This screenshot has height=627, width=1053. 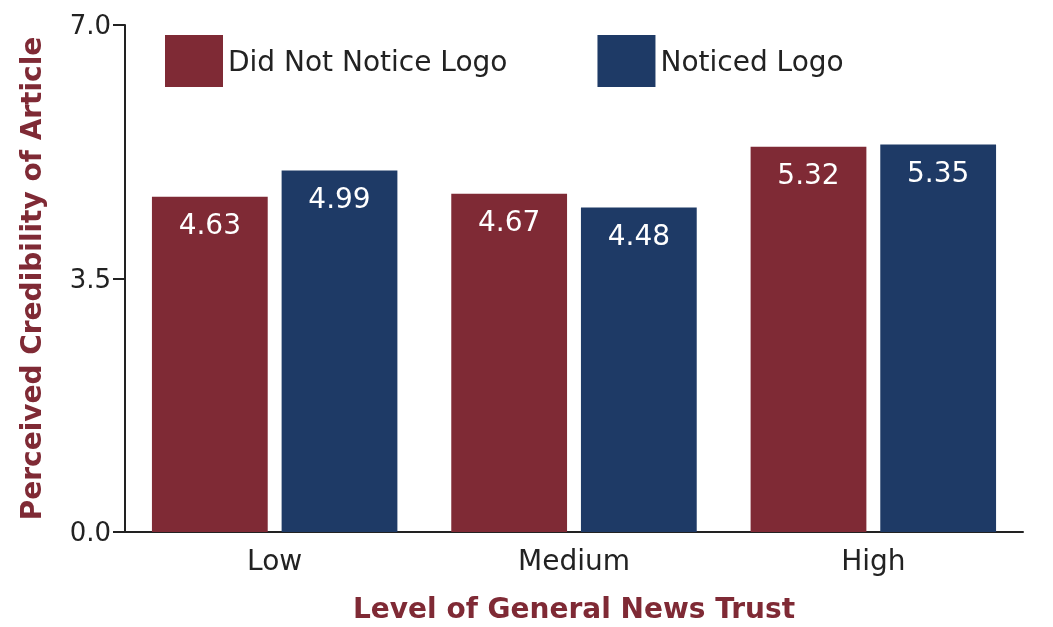 What do you see at coordinates (574, 608) in the screenshot?
I see `x-axis-title: Level of General News Trust` at bounding box center [574, 608].